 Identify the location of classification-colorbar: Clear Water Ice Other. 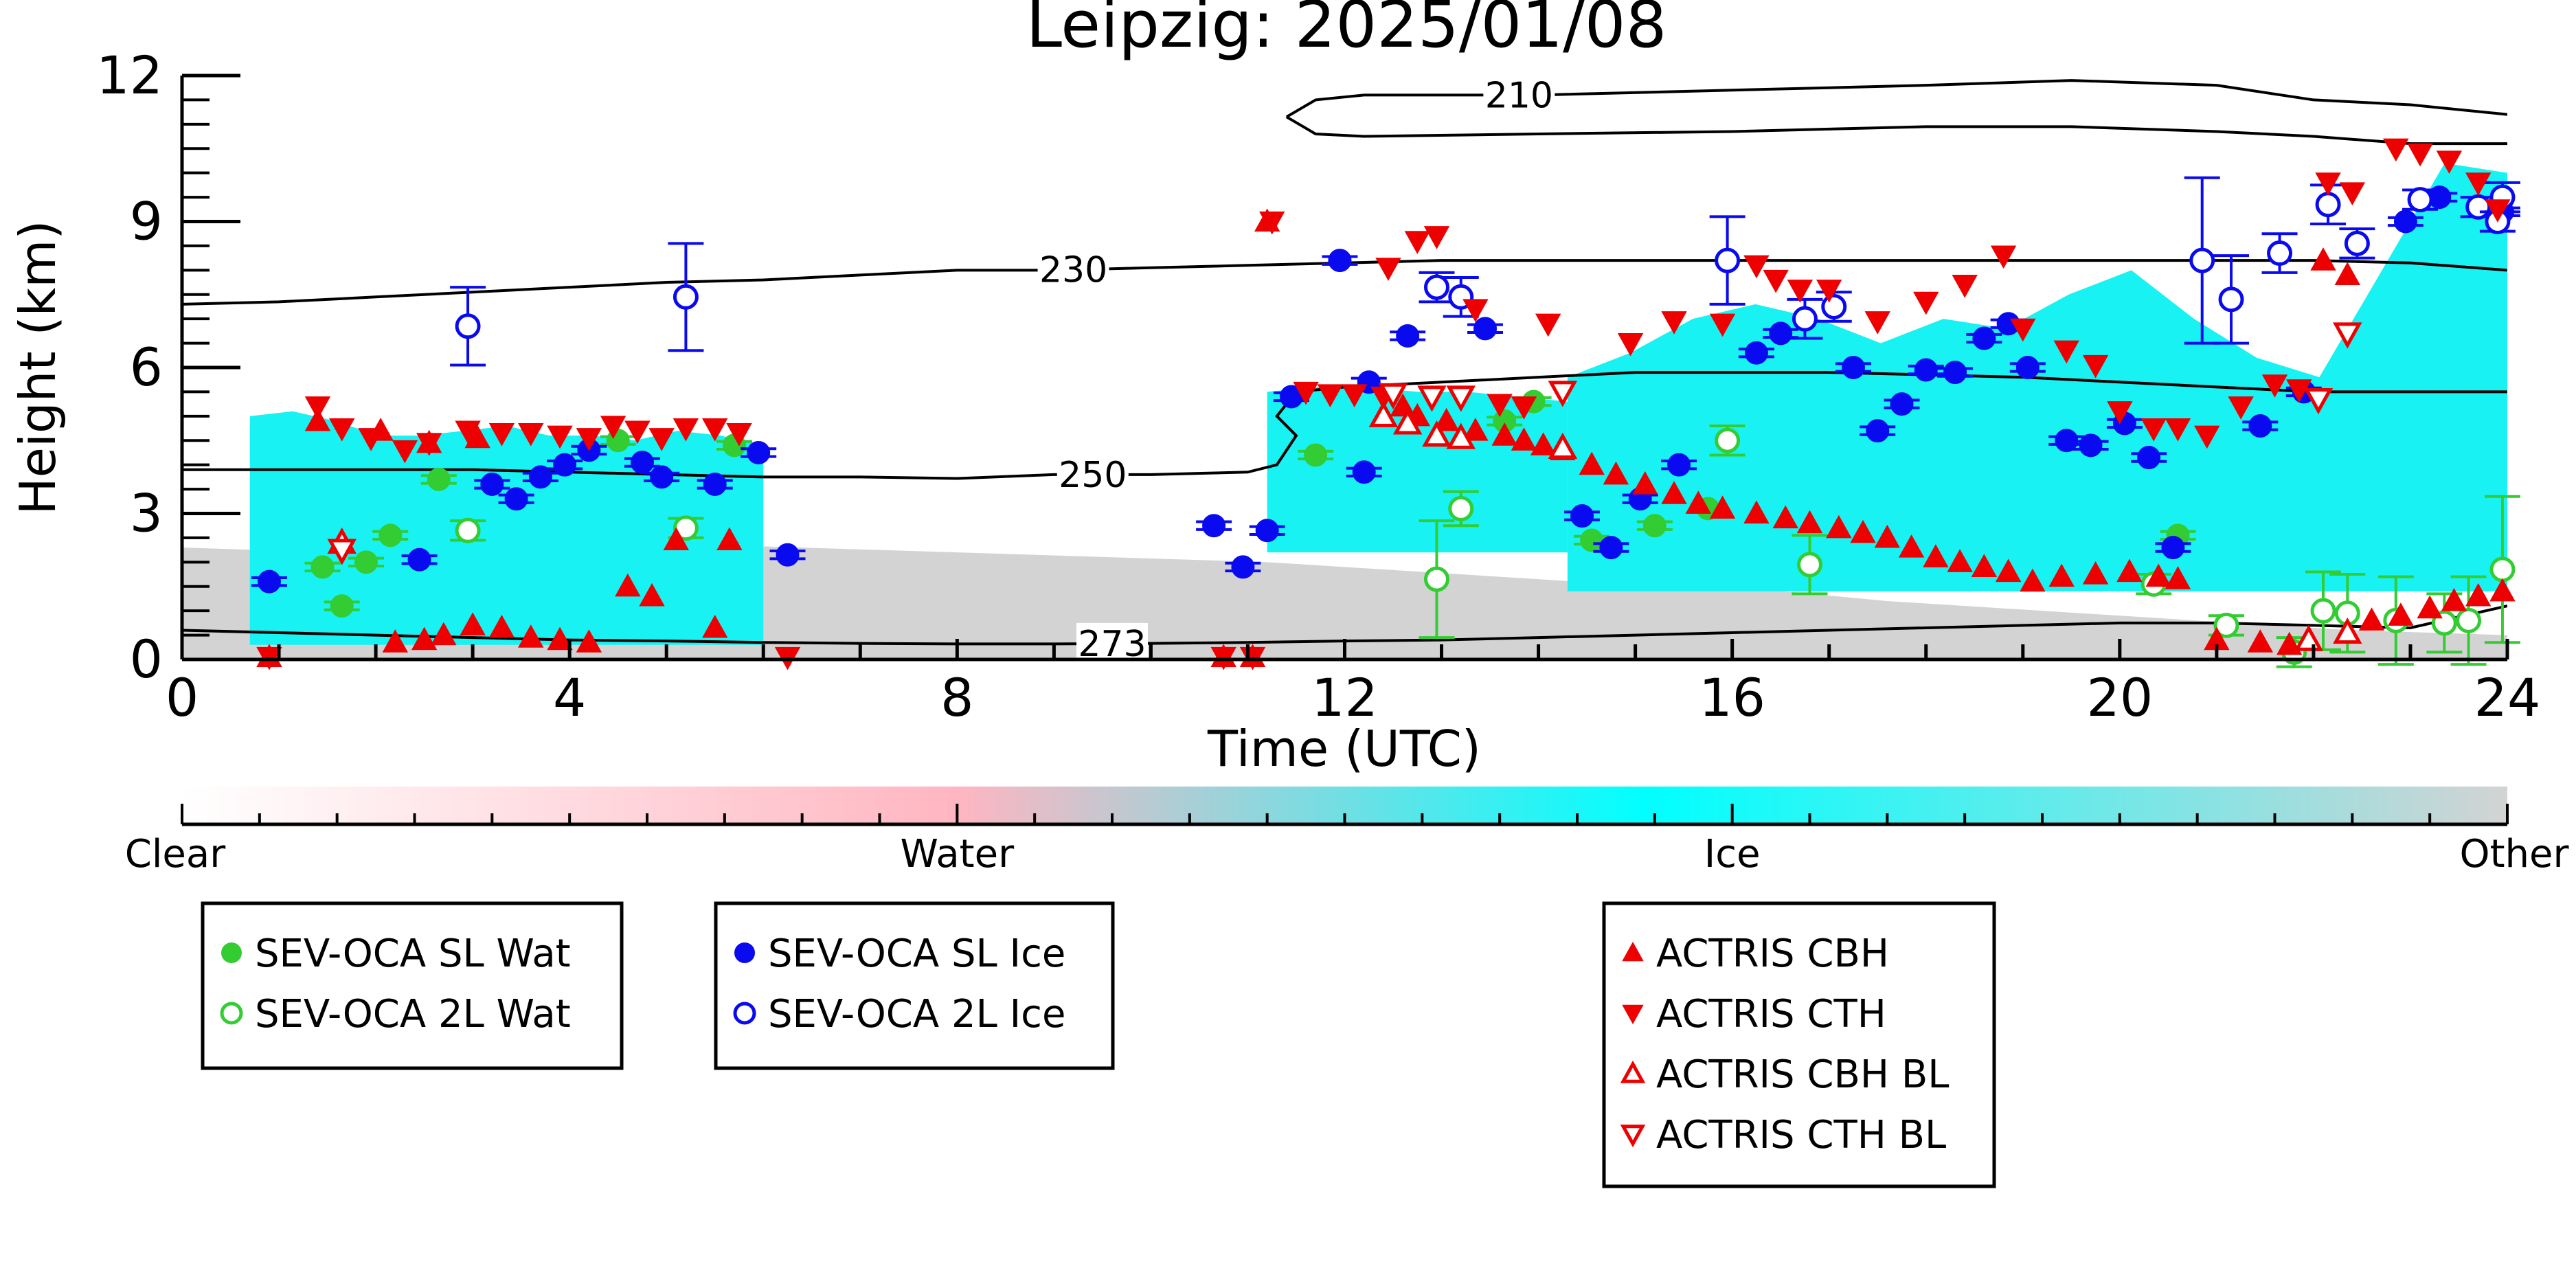
(1347, 832).